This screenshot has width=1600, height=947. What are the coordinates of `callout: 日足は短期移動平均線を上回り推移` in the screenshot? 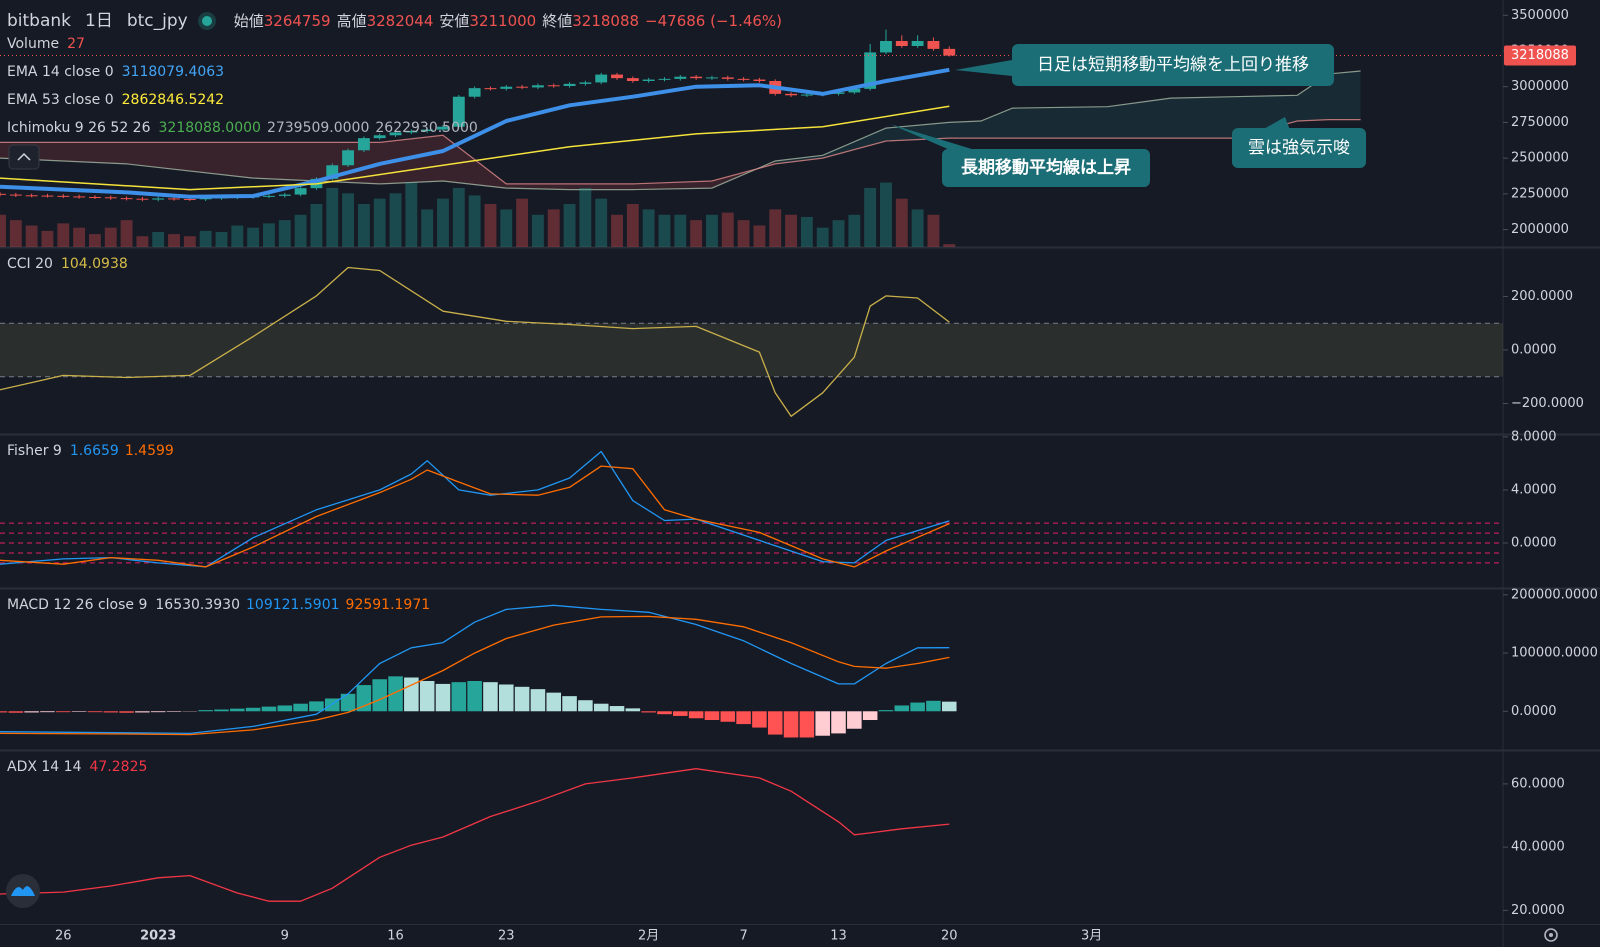 It's located at (1144, 65).